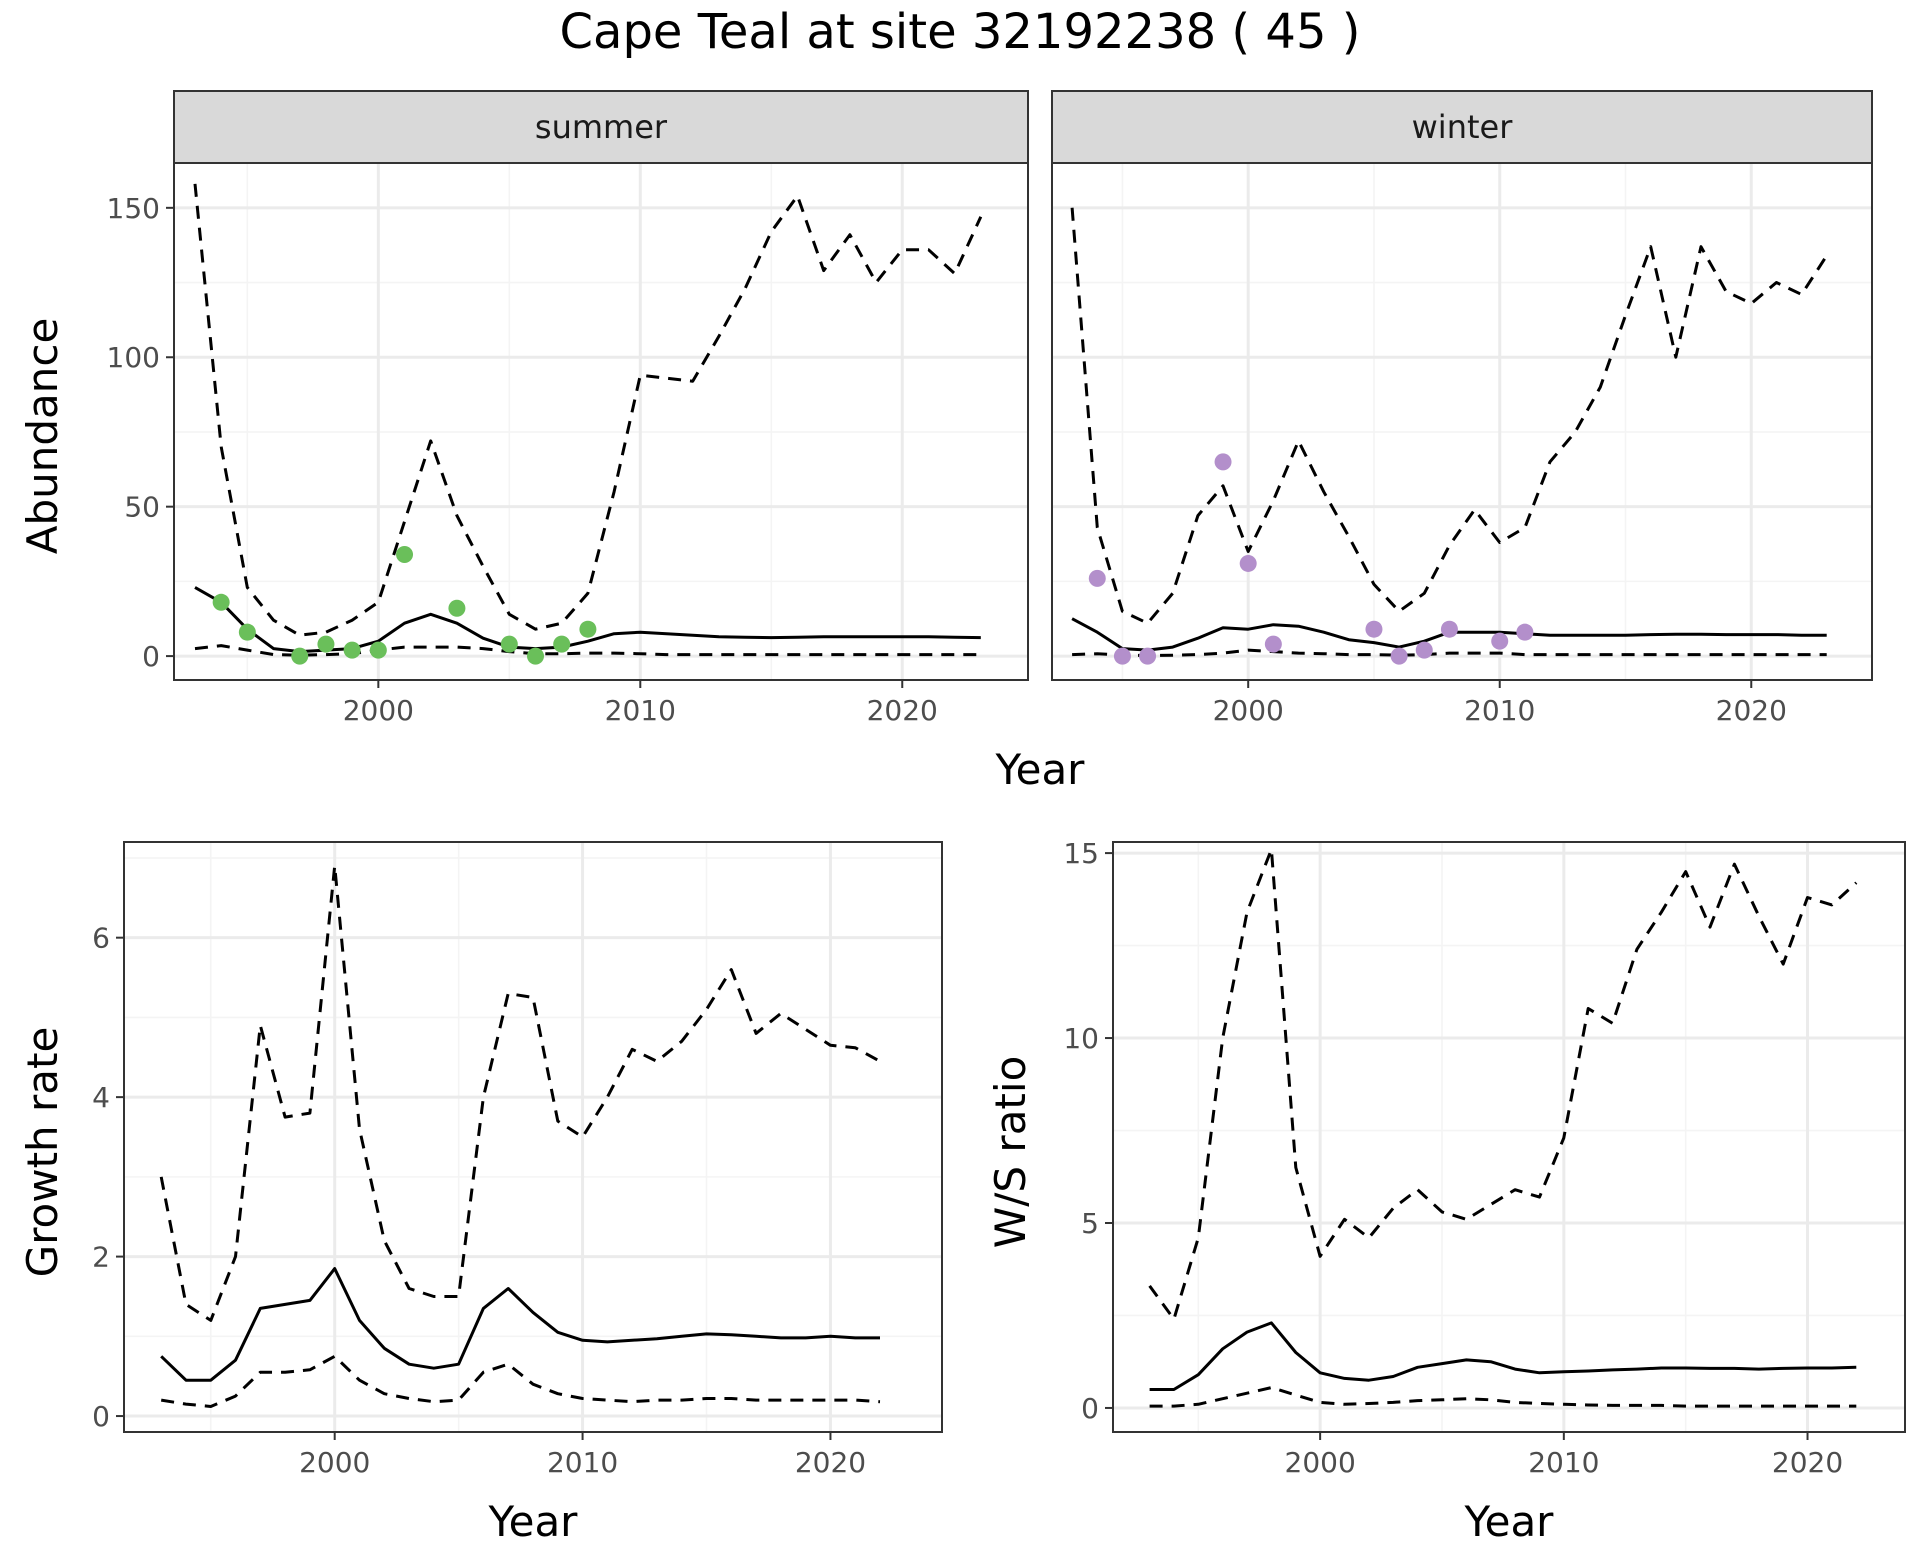  What do you see at coordinates (133, 208) in the screenshot?
I see `y-tick-label: 150` at bounding box center [133, 208].